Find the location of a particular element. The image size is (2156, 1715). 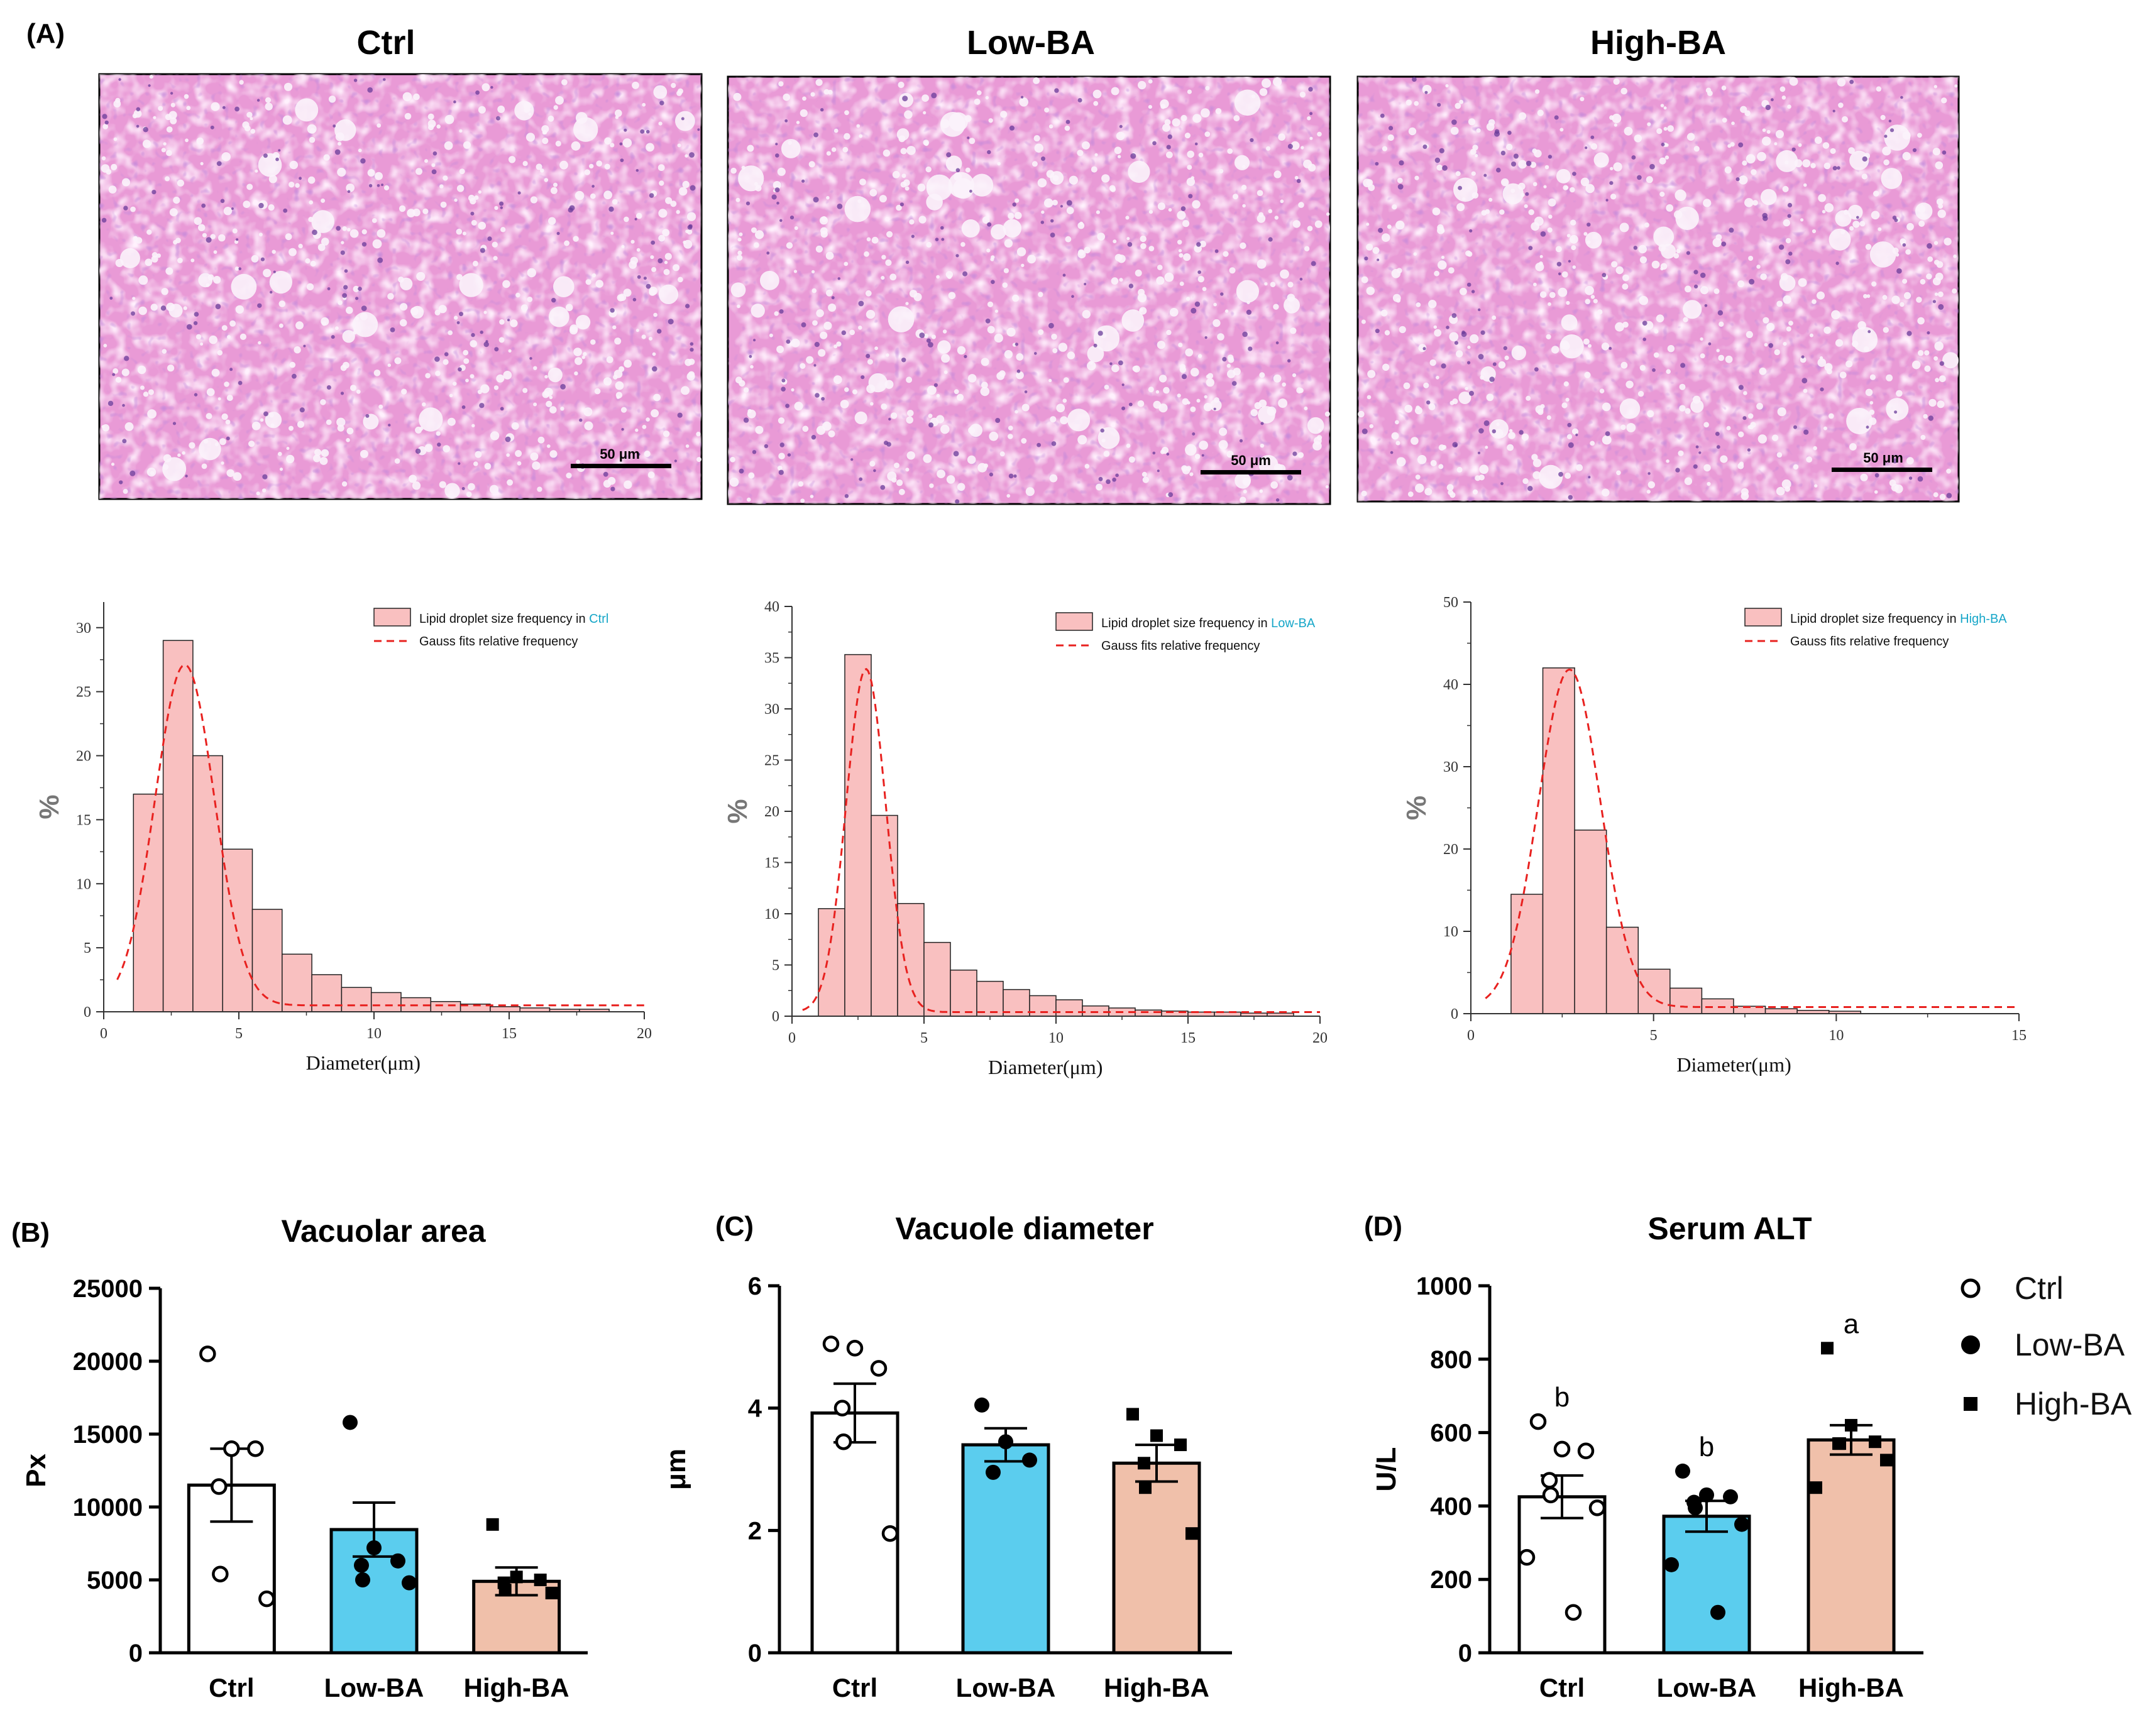

histology-image-low-ba: Low-BA 50 μm is located at coordinates (1029, 264).